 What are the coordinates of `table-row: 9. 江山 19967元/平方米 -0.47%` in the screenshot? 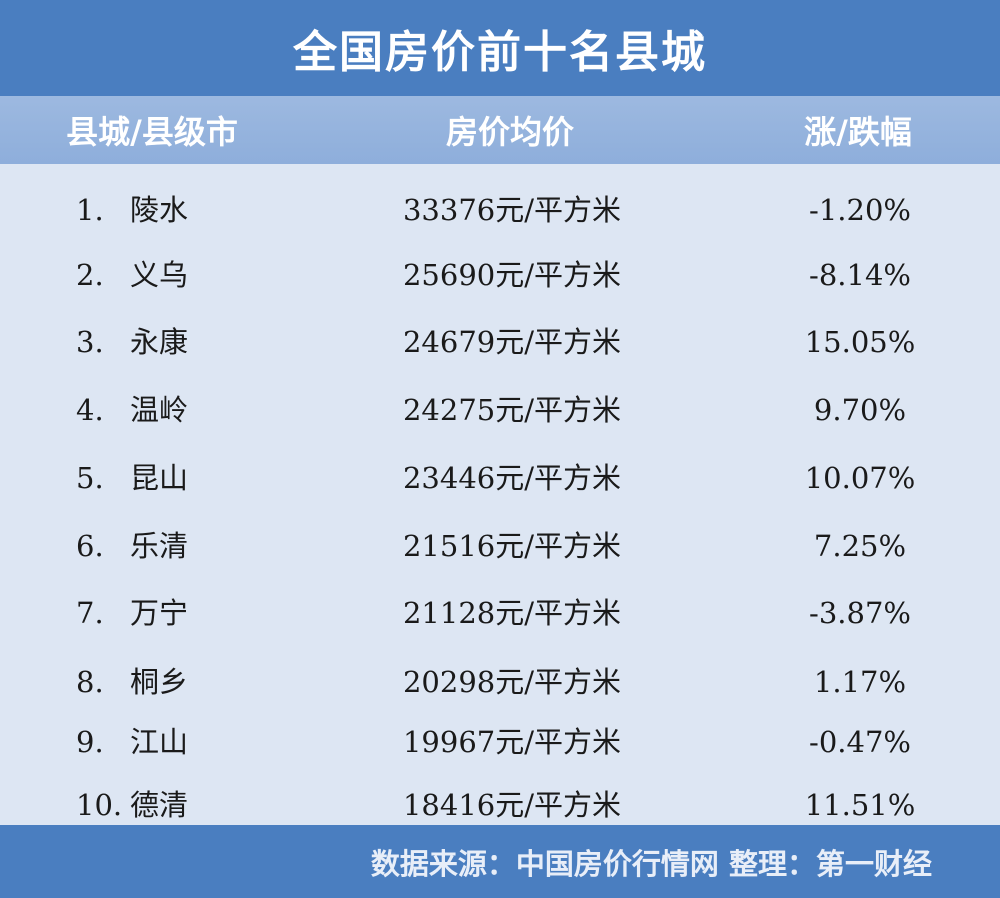 It's located at (500, 742).